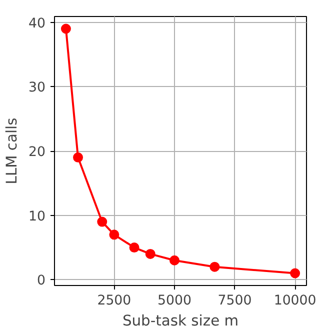  What do you see at coordinates (175, 301) in the screenshot?
I see `x-tick-label: 5000` at bounding box center [175, 301].